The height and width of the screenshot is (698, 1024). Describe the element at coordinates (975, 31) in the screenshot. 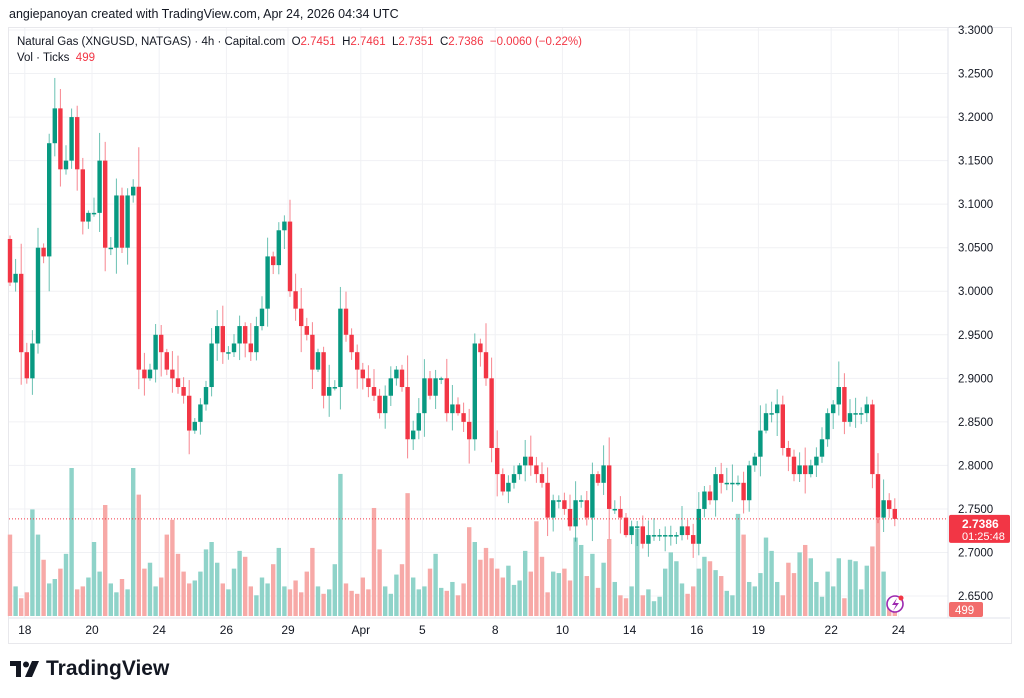

I see `price-tick-label: 3.3000` at that location.